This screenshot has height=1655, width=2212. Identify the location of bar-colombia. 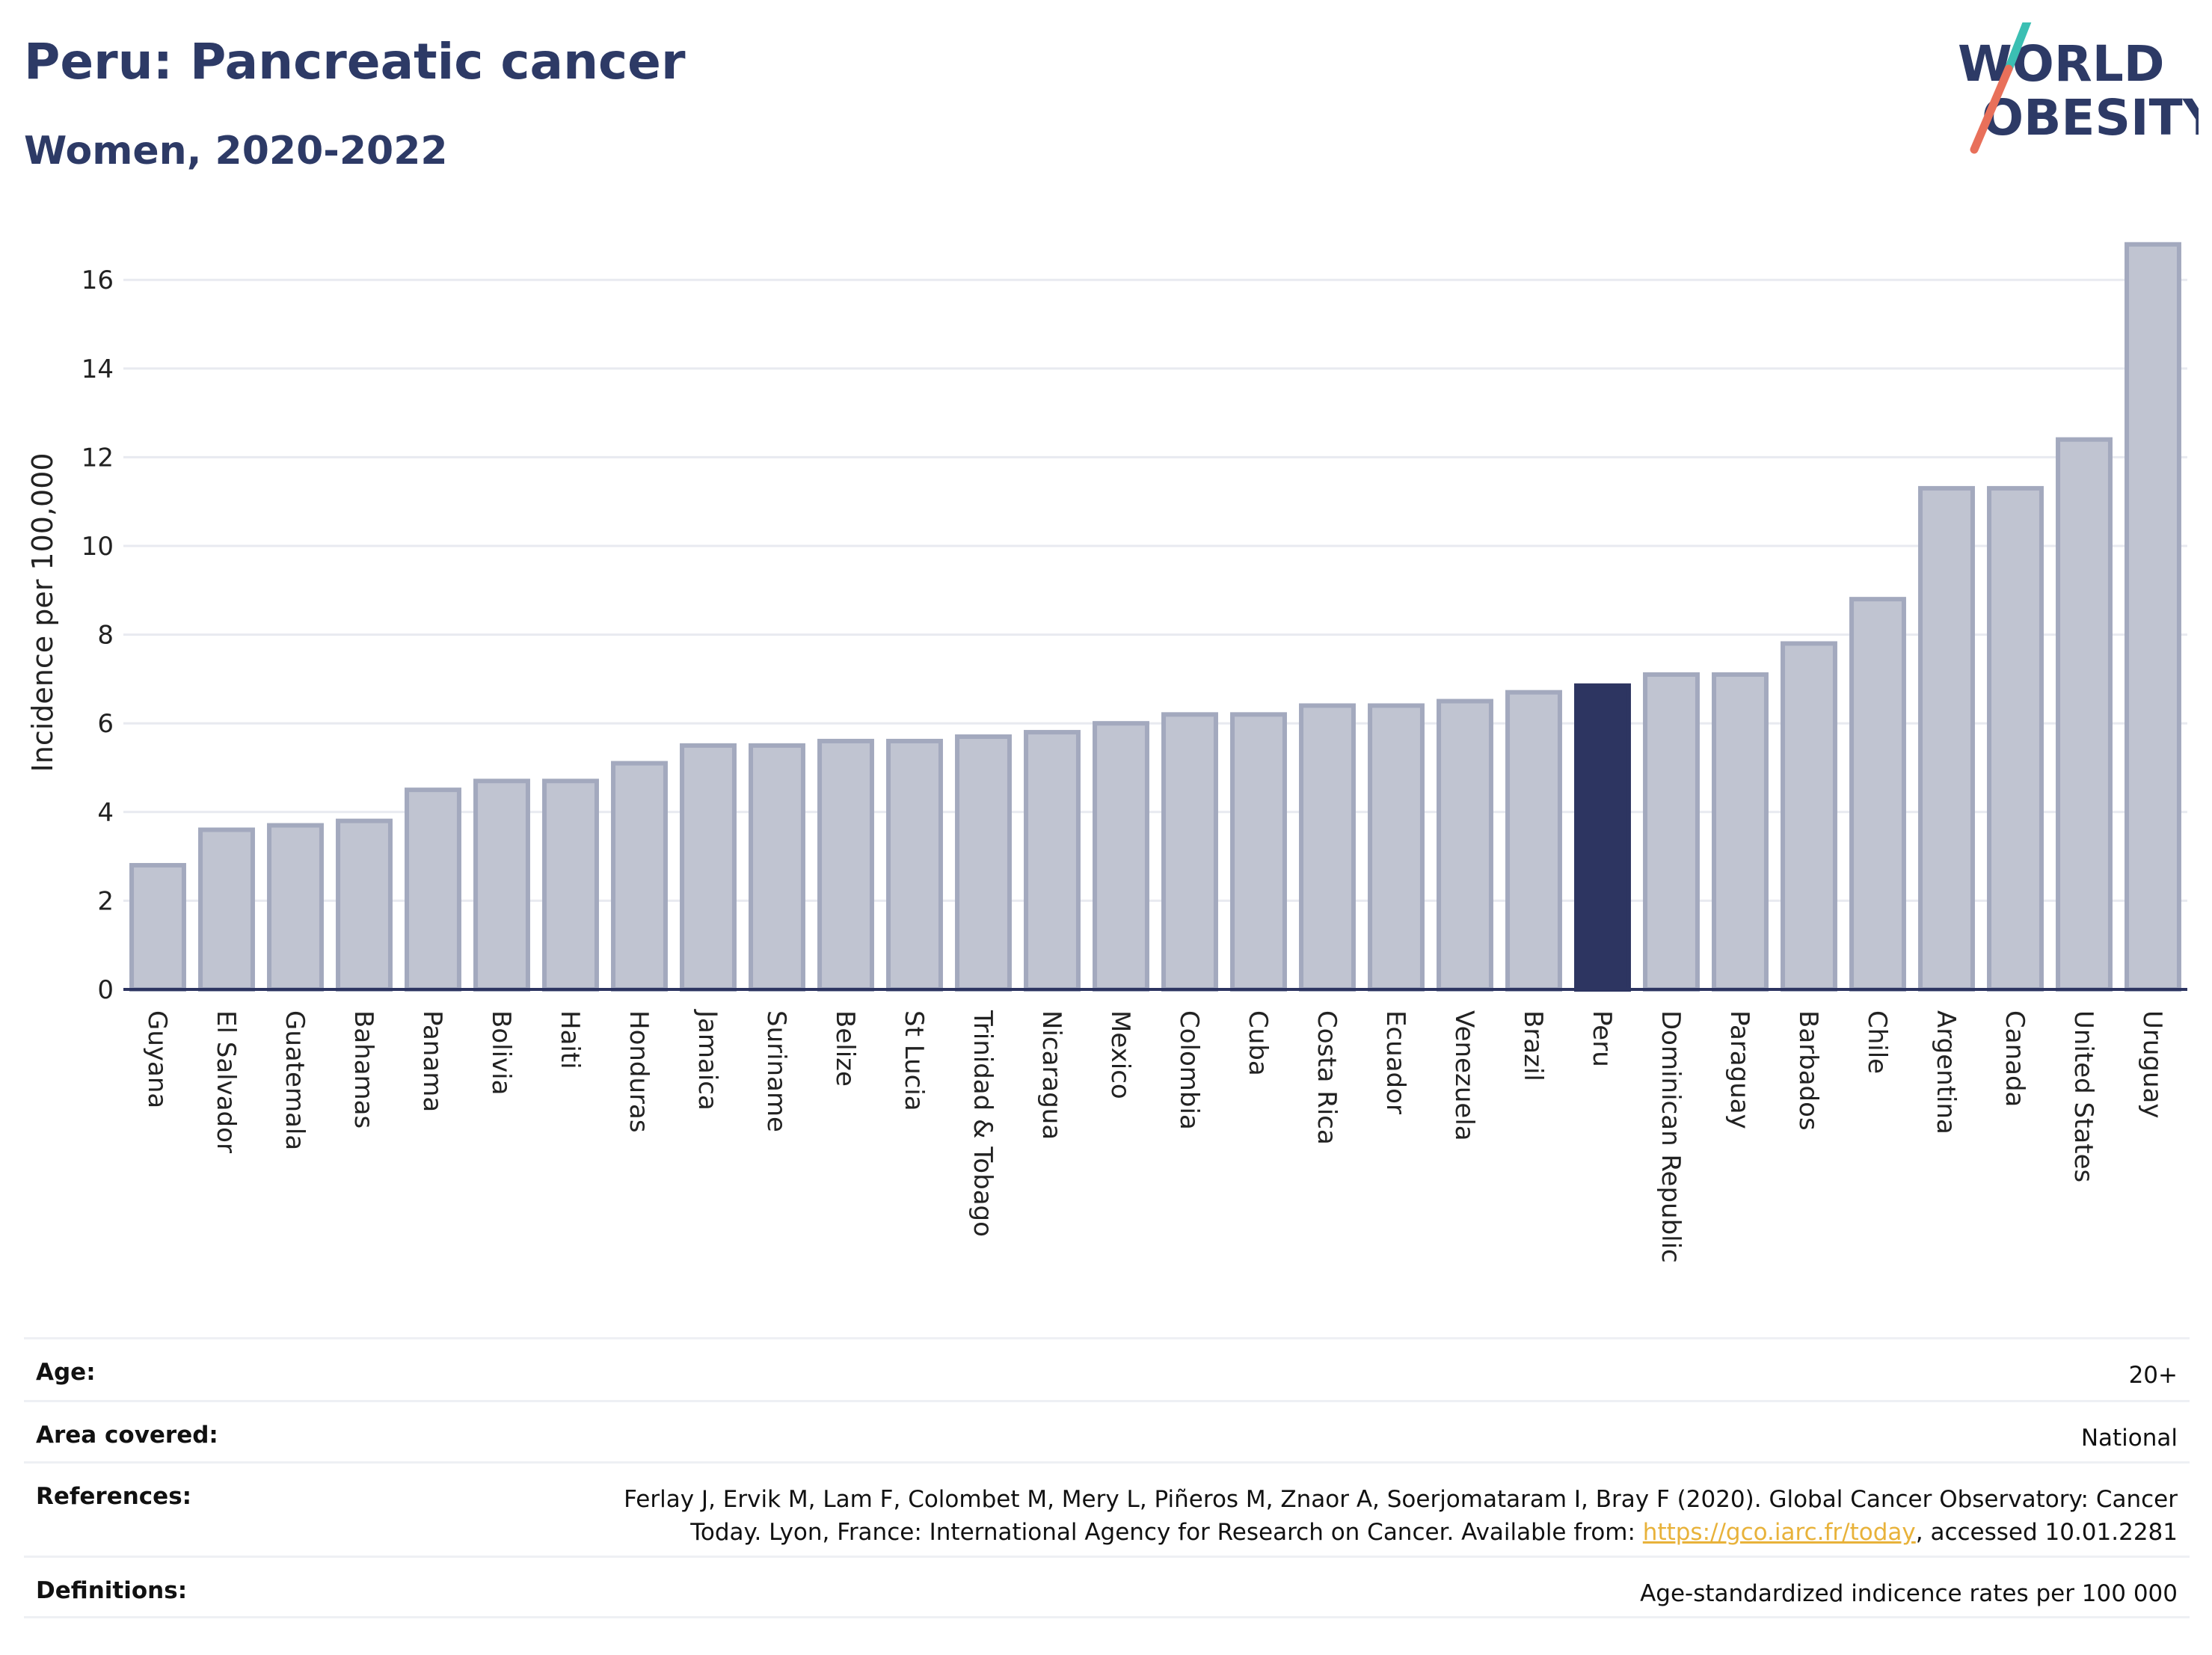
(1189, 852).